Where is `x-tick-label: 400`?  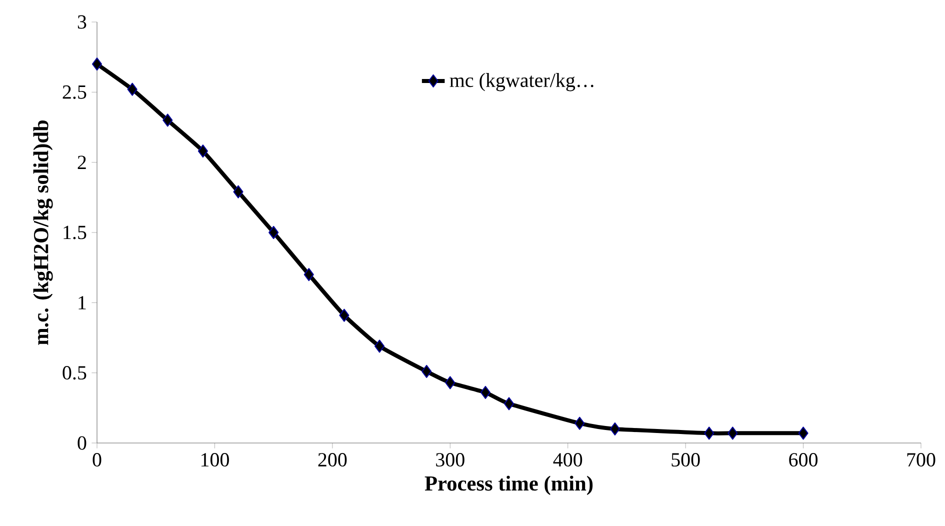 x-tick-label: 400 is located at coordinates (567, 460).